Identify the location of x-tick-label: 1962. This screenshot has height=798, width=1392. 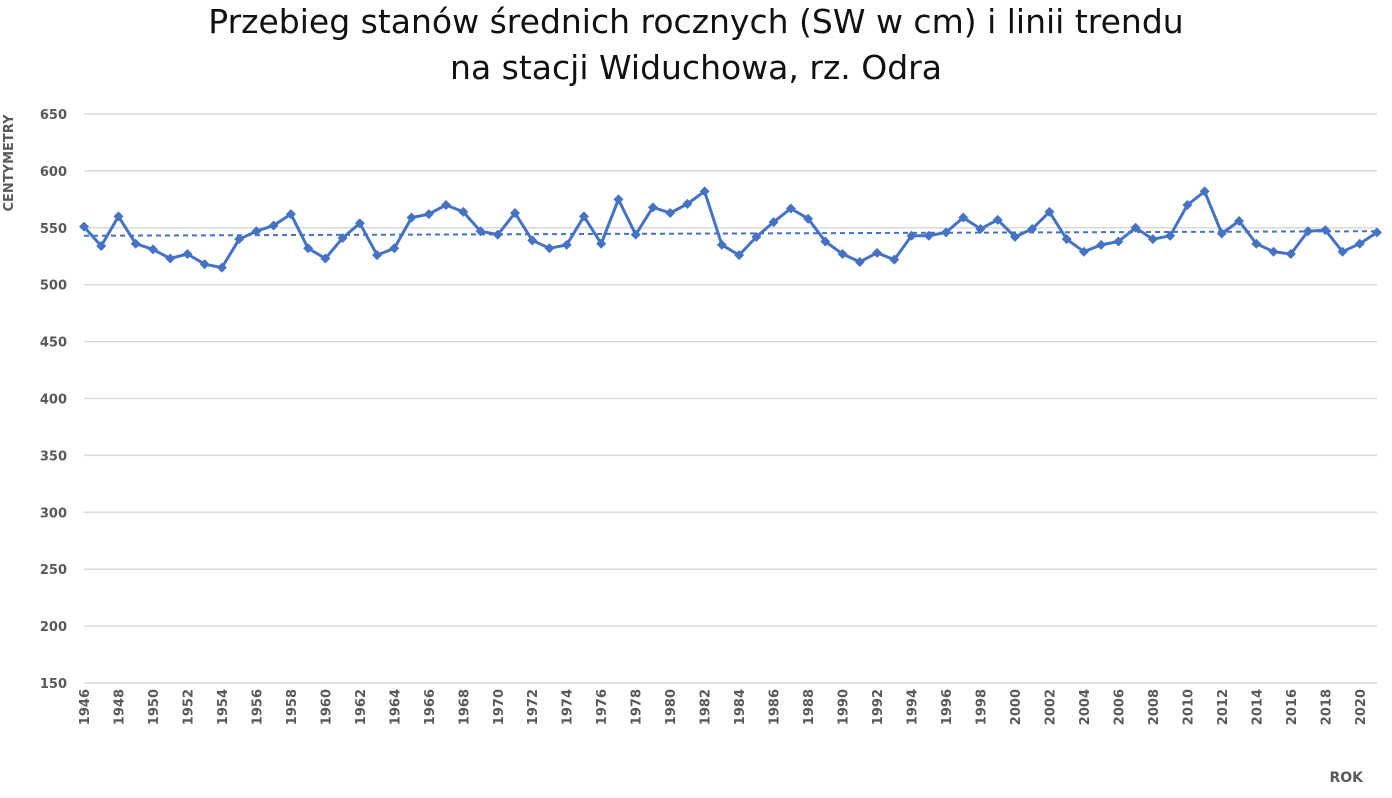
(361, 707).